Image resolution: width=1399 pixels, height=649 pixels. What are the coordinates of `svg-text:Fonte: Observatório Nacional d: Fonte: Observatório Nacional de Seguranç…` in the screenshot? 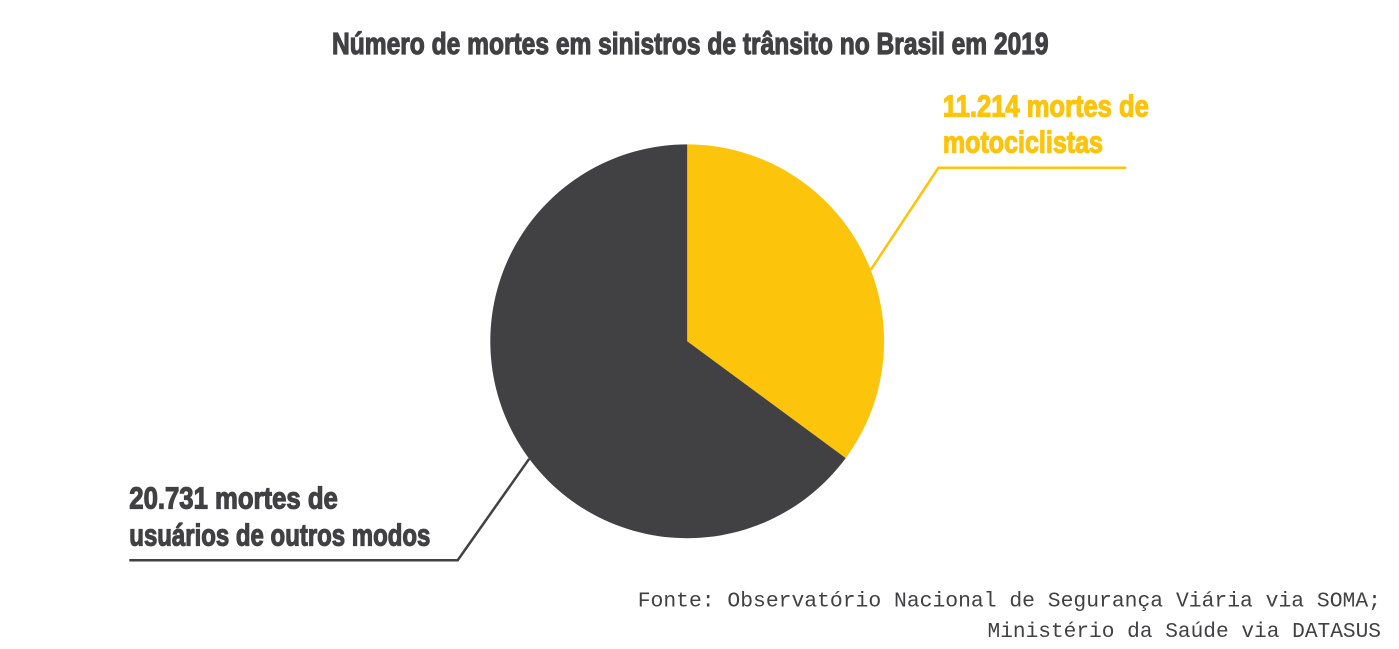 It's located at (1009, 601).